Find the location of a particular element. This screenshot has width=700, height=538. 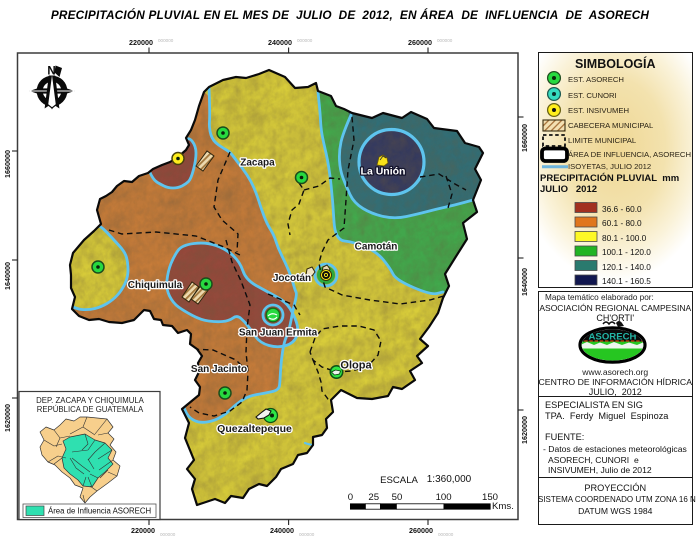

svg-text: San Jacinto is located at coordinates (219, 369).